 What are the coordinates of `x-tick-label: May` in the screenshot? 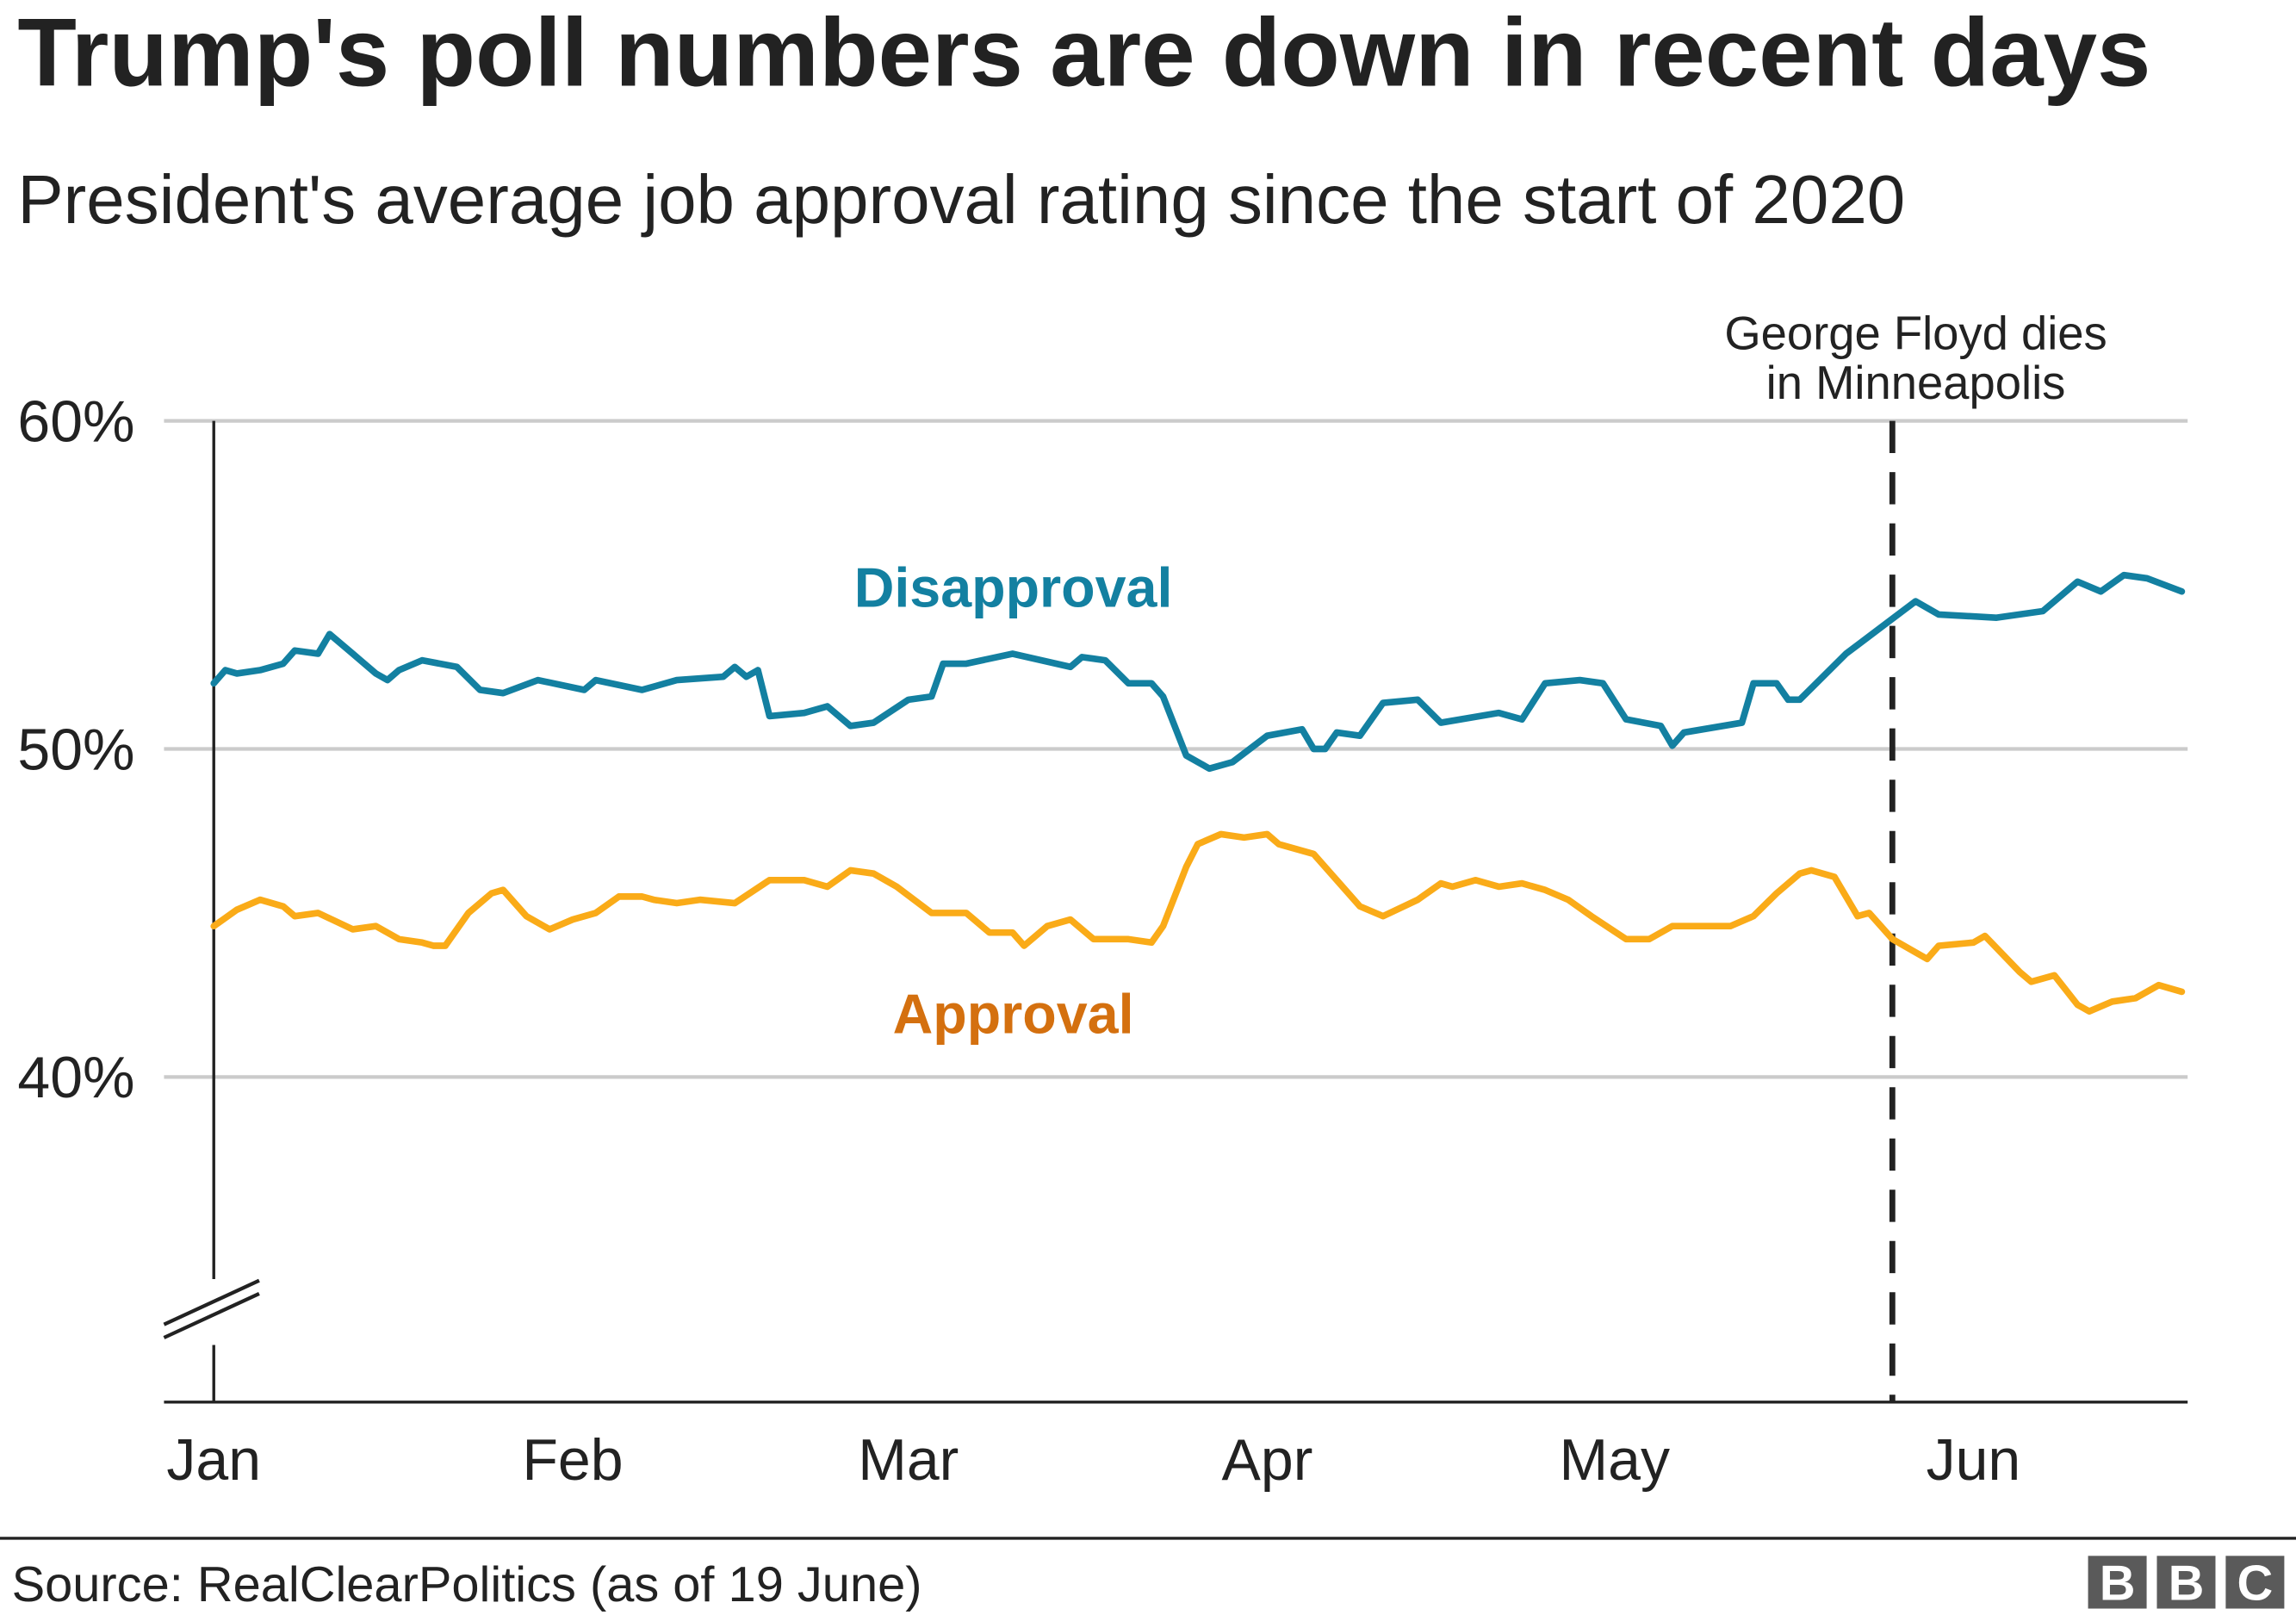 It's located at (1614, 1460).